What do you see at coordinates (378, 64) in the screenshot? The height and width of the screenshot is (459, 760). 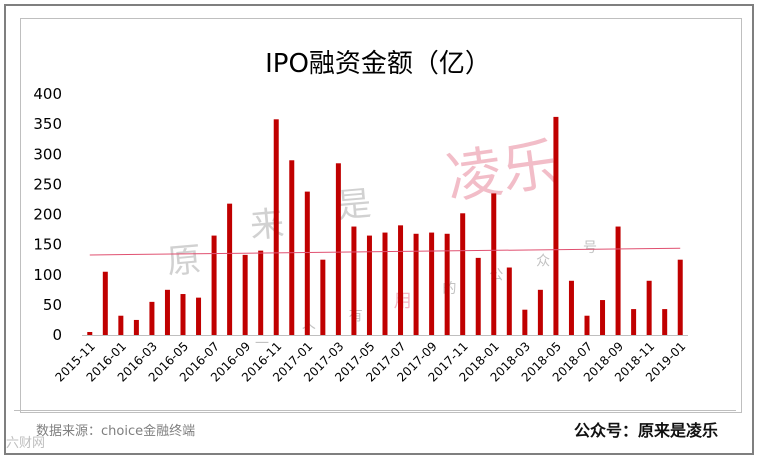 I see `chart-title: IPO融资金额（亿）` at bounding box center [378, 64].